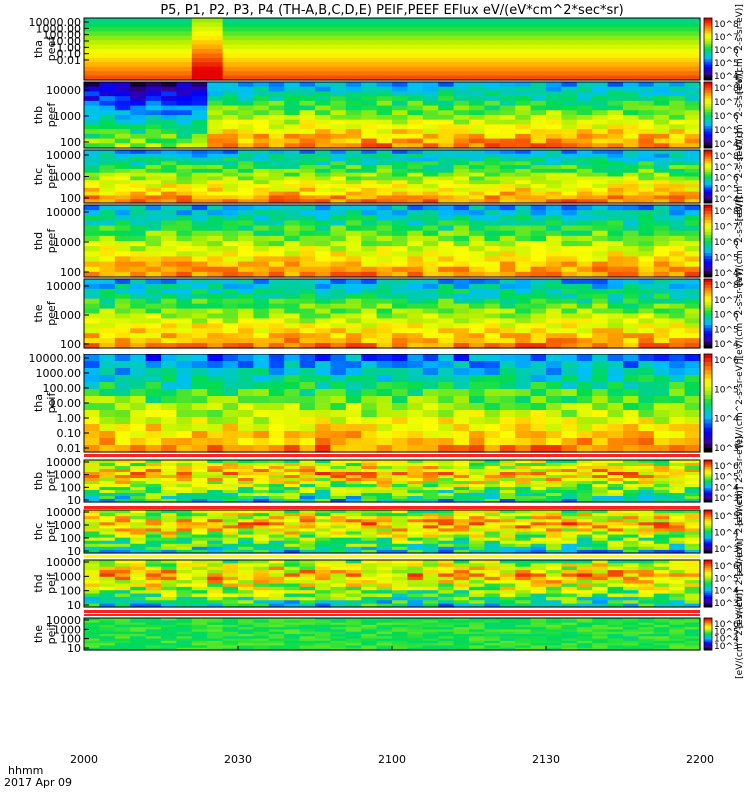 The image size is (750, 800). I want to click on y-tick-label: 1000, so click(67, 525).